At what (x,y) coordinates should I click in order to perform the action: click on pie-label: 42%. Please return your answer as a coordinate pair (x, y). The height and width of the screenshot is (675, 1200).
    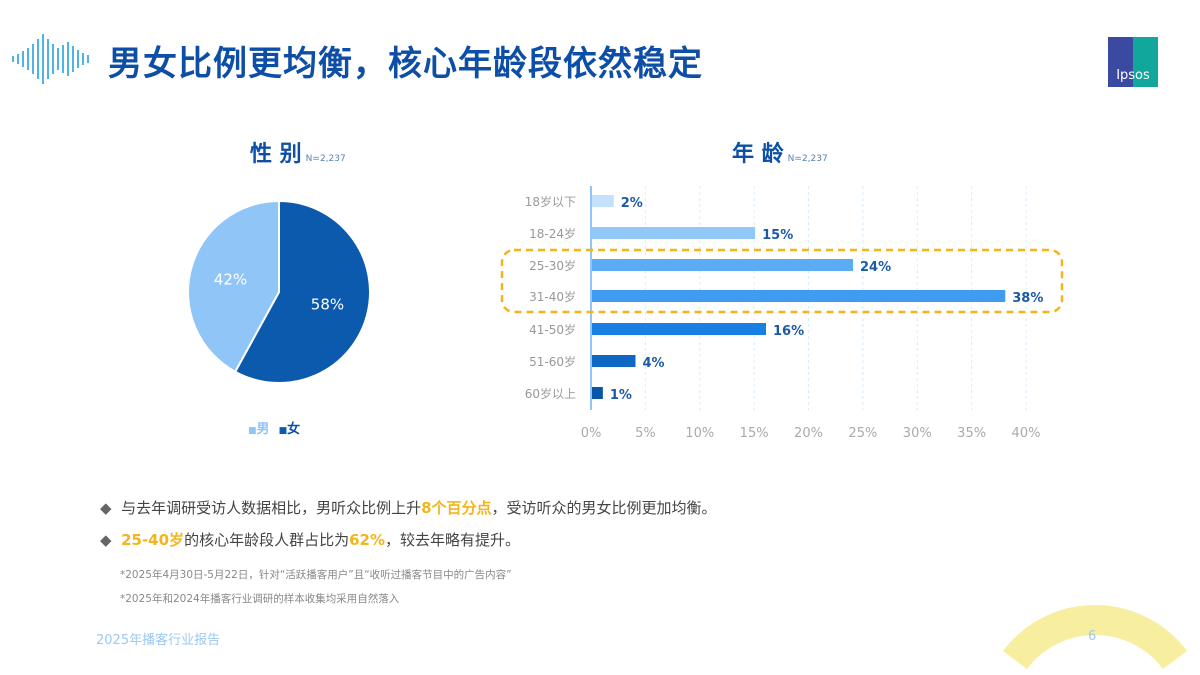
    Looking at the image, I should click on (230, 280).